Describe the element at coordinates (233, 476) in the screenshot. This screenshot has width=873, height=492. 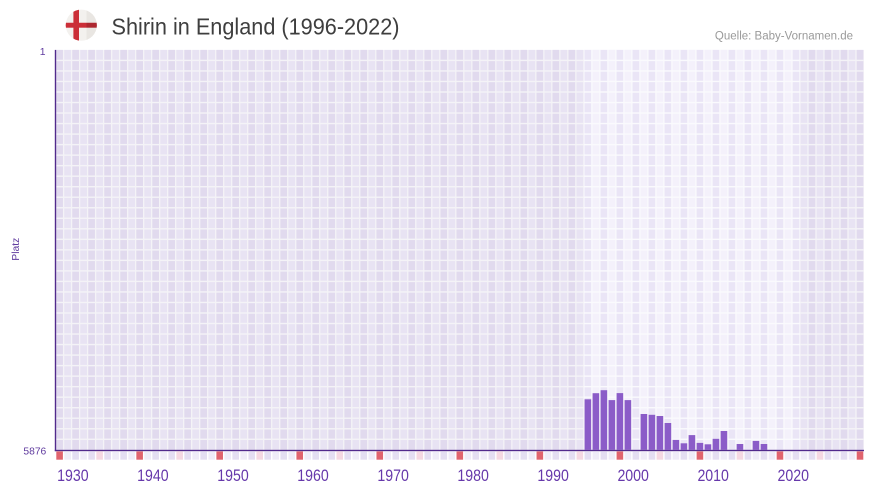
I see `svg-text: 1950` at that location.